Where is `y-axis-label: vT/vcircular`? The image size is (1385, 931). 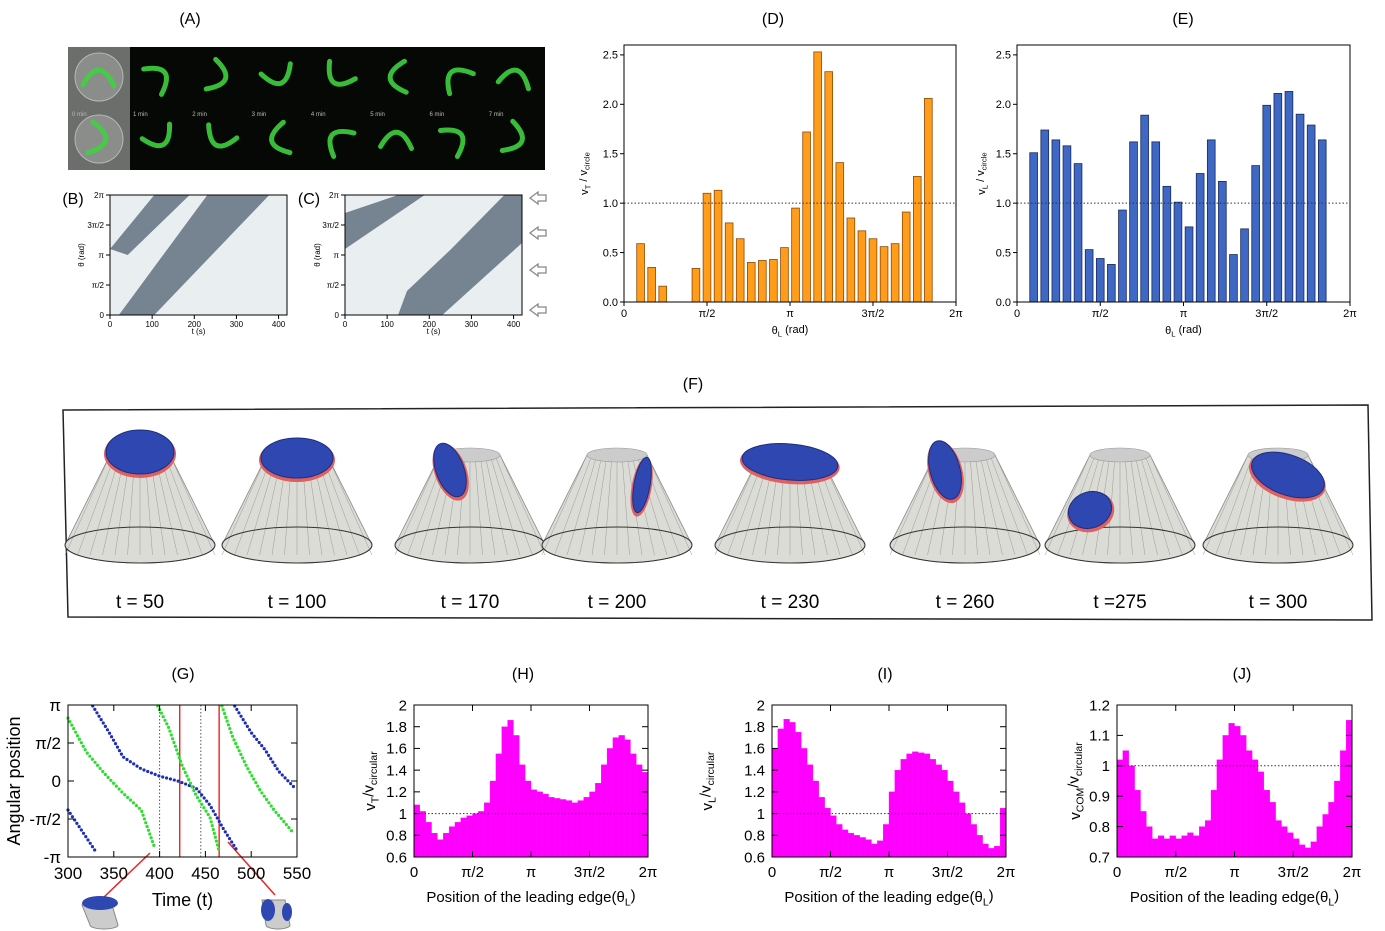
y-axis-label: vT/vcircular is located at coordinates (370, 781).